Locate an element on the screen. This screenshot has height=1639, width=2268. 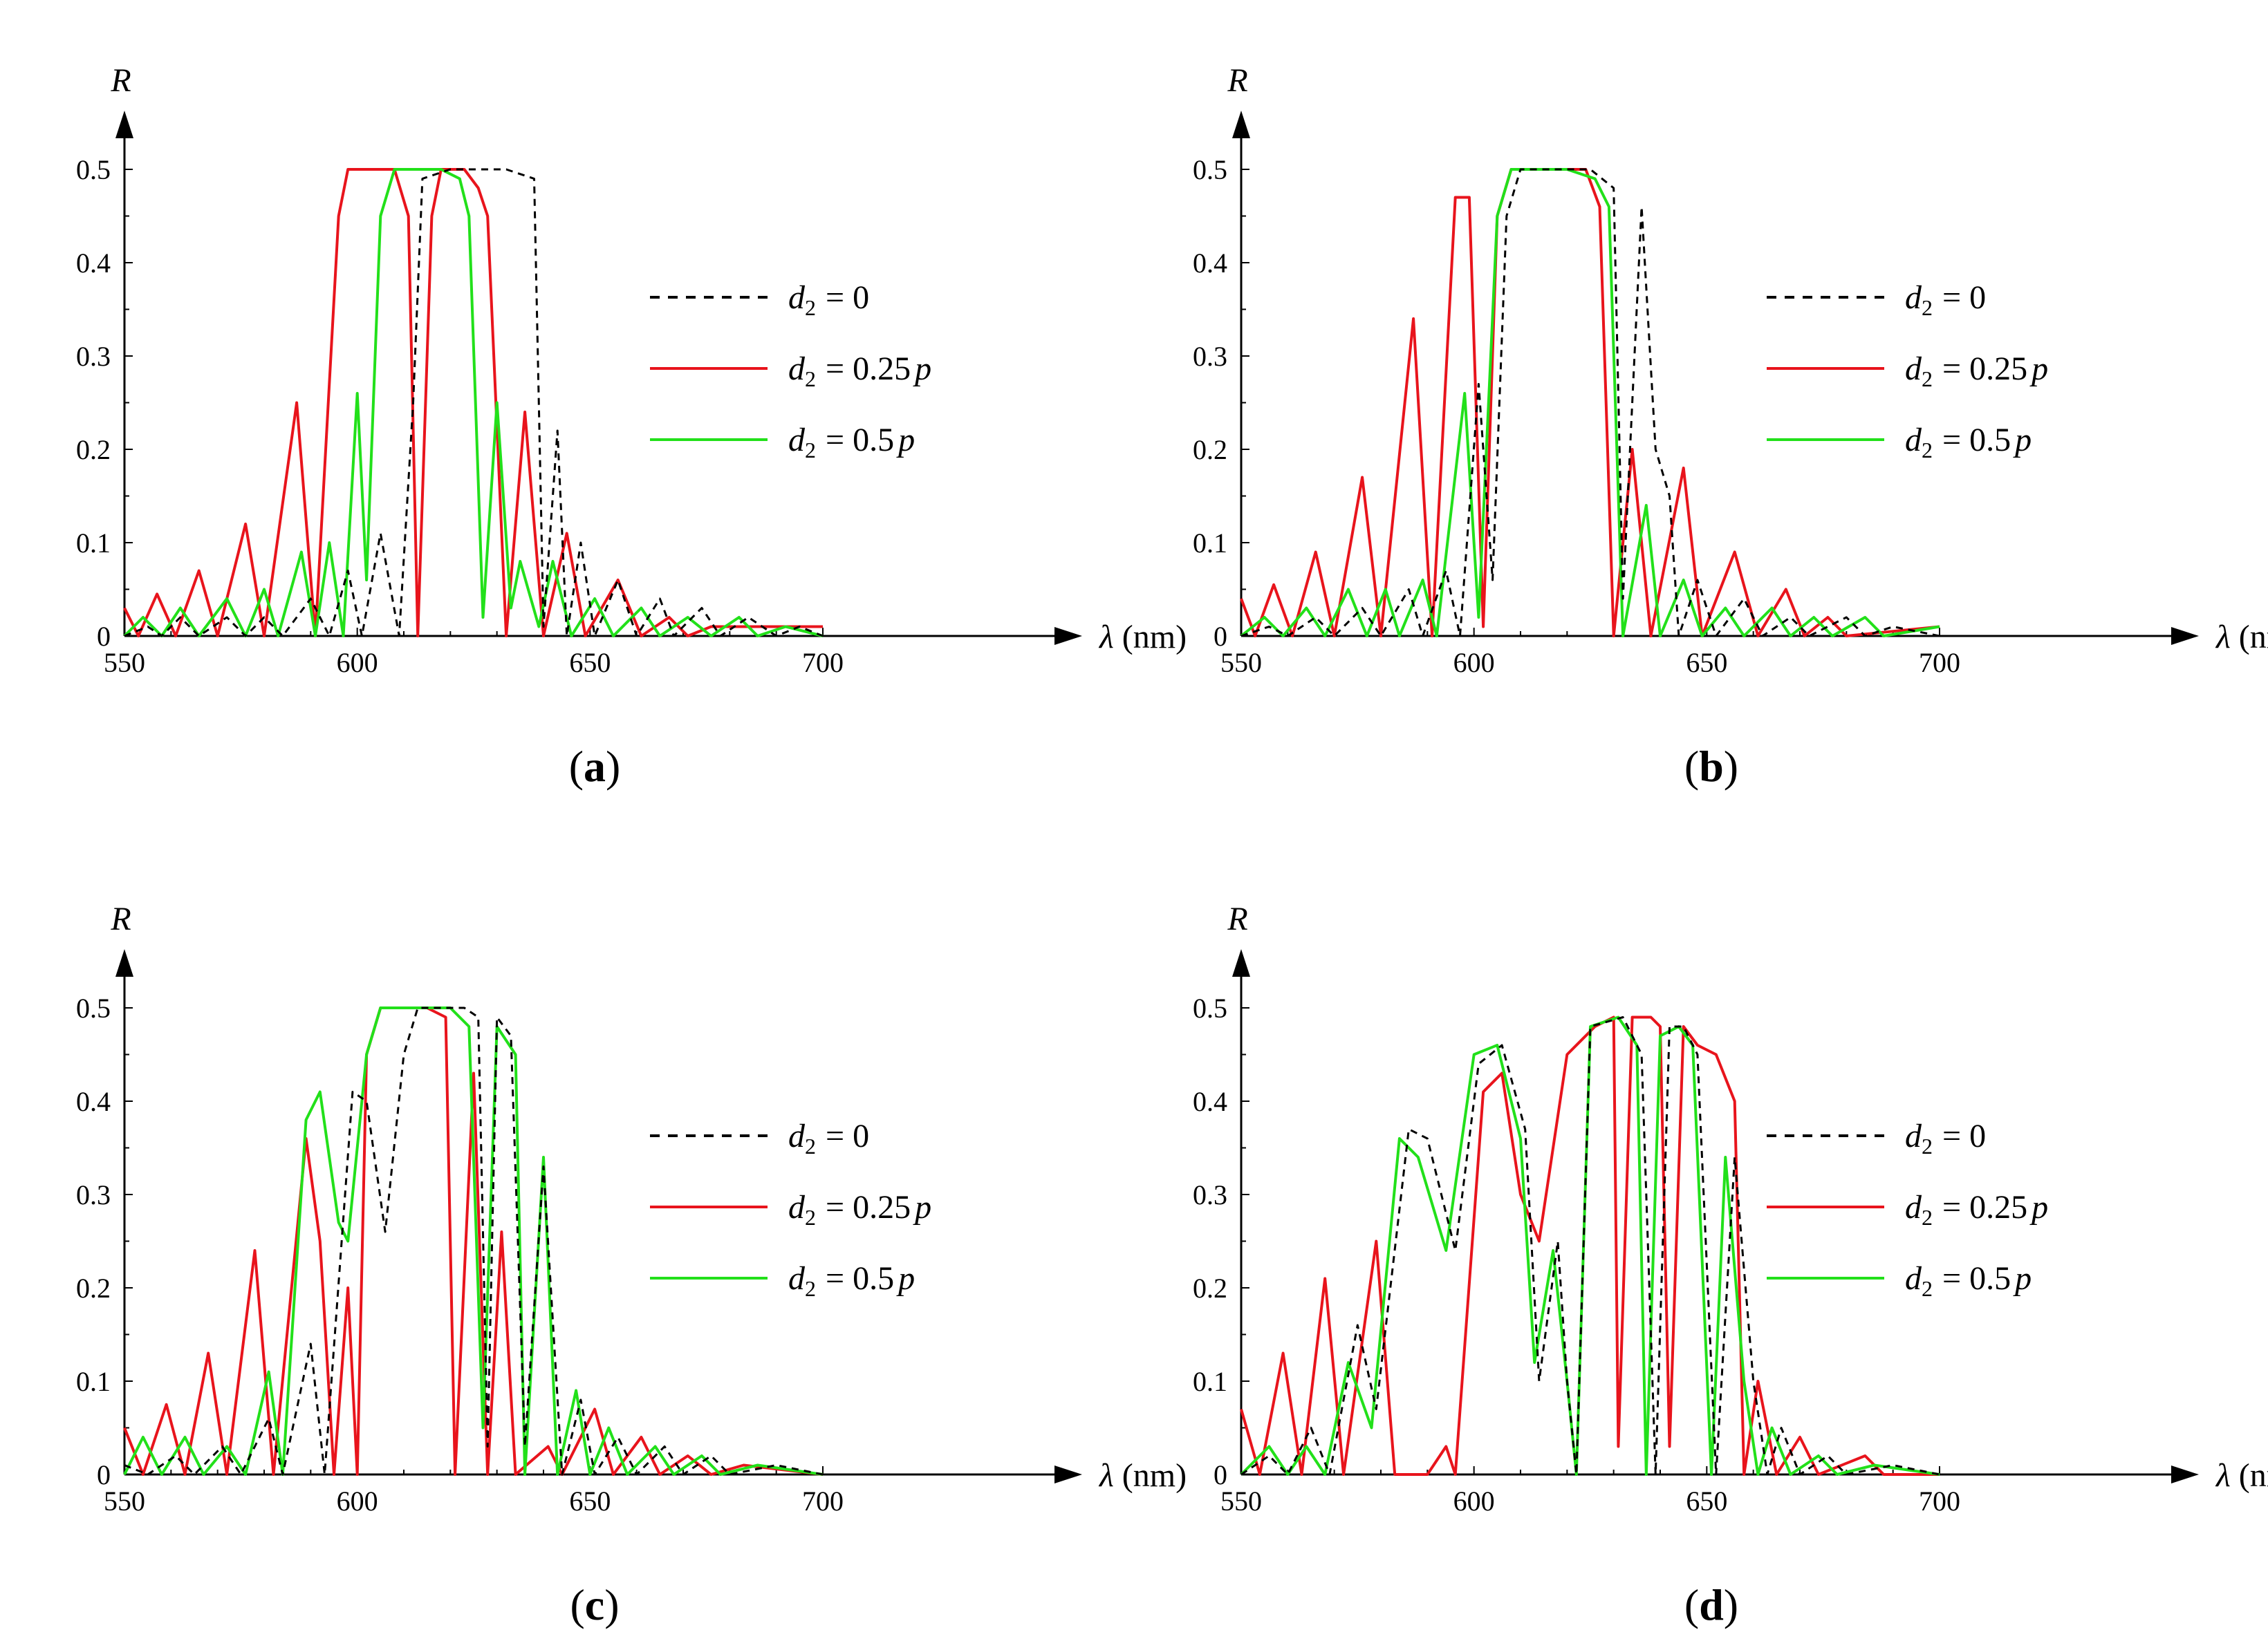
panel-caption: (d) is located at coordinates (1711, 1604).